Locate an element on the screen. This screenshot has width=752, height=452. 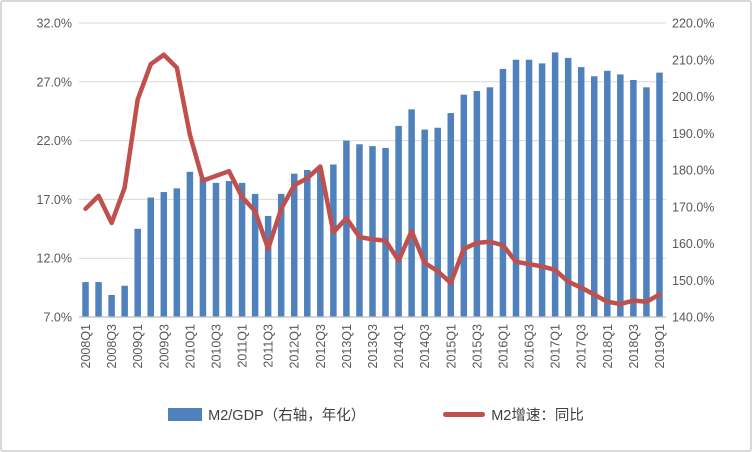
x-axis-label: 2012Q1 is located at coordinates (295, 346).